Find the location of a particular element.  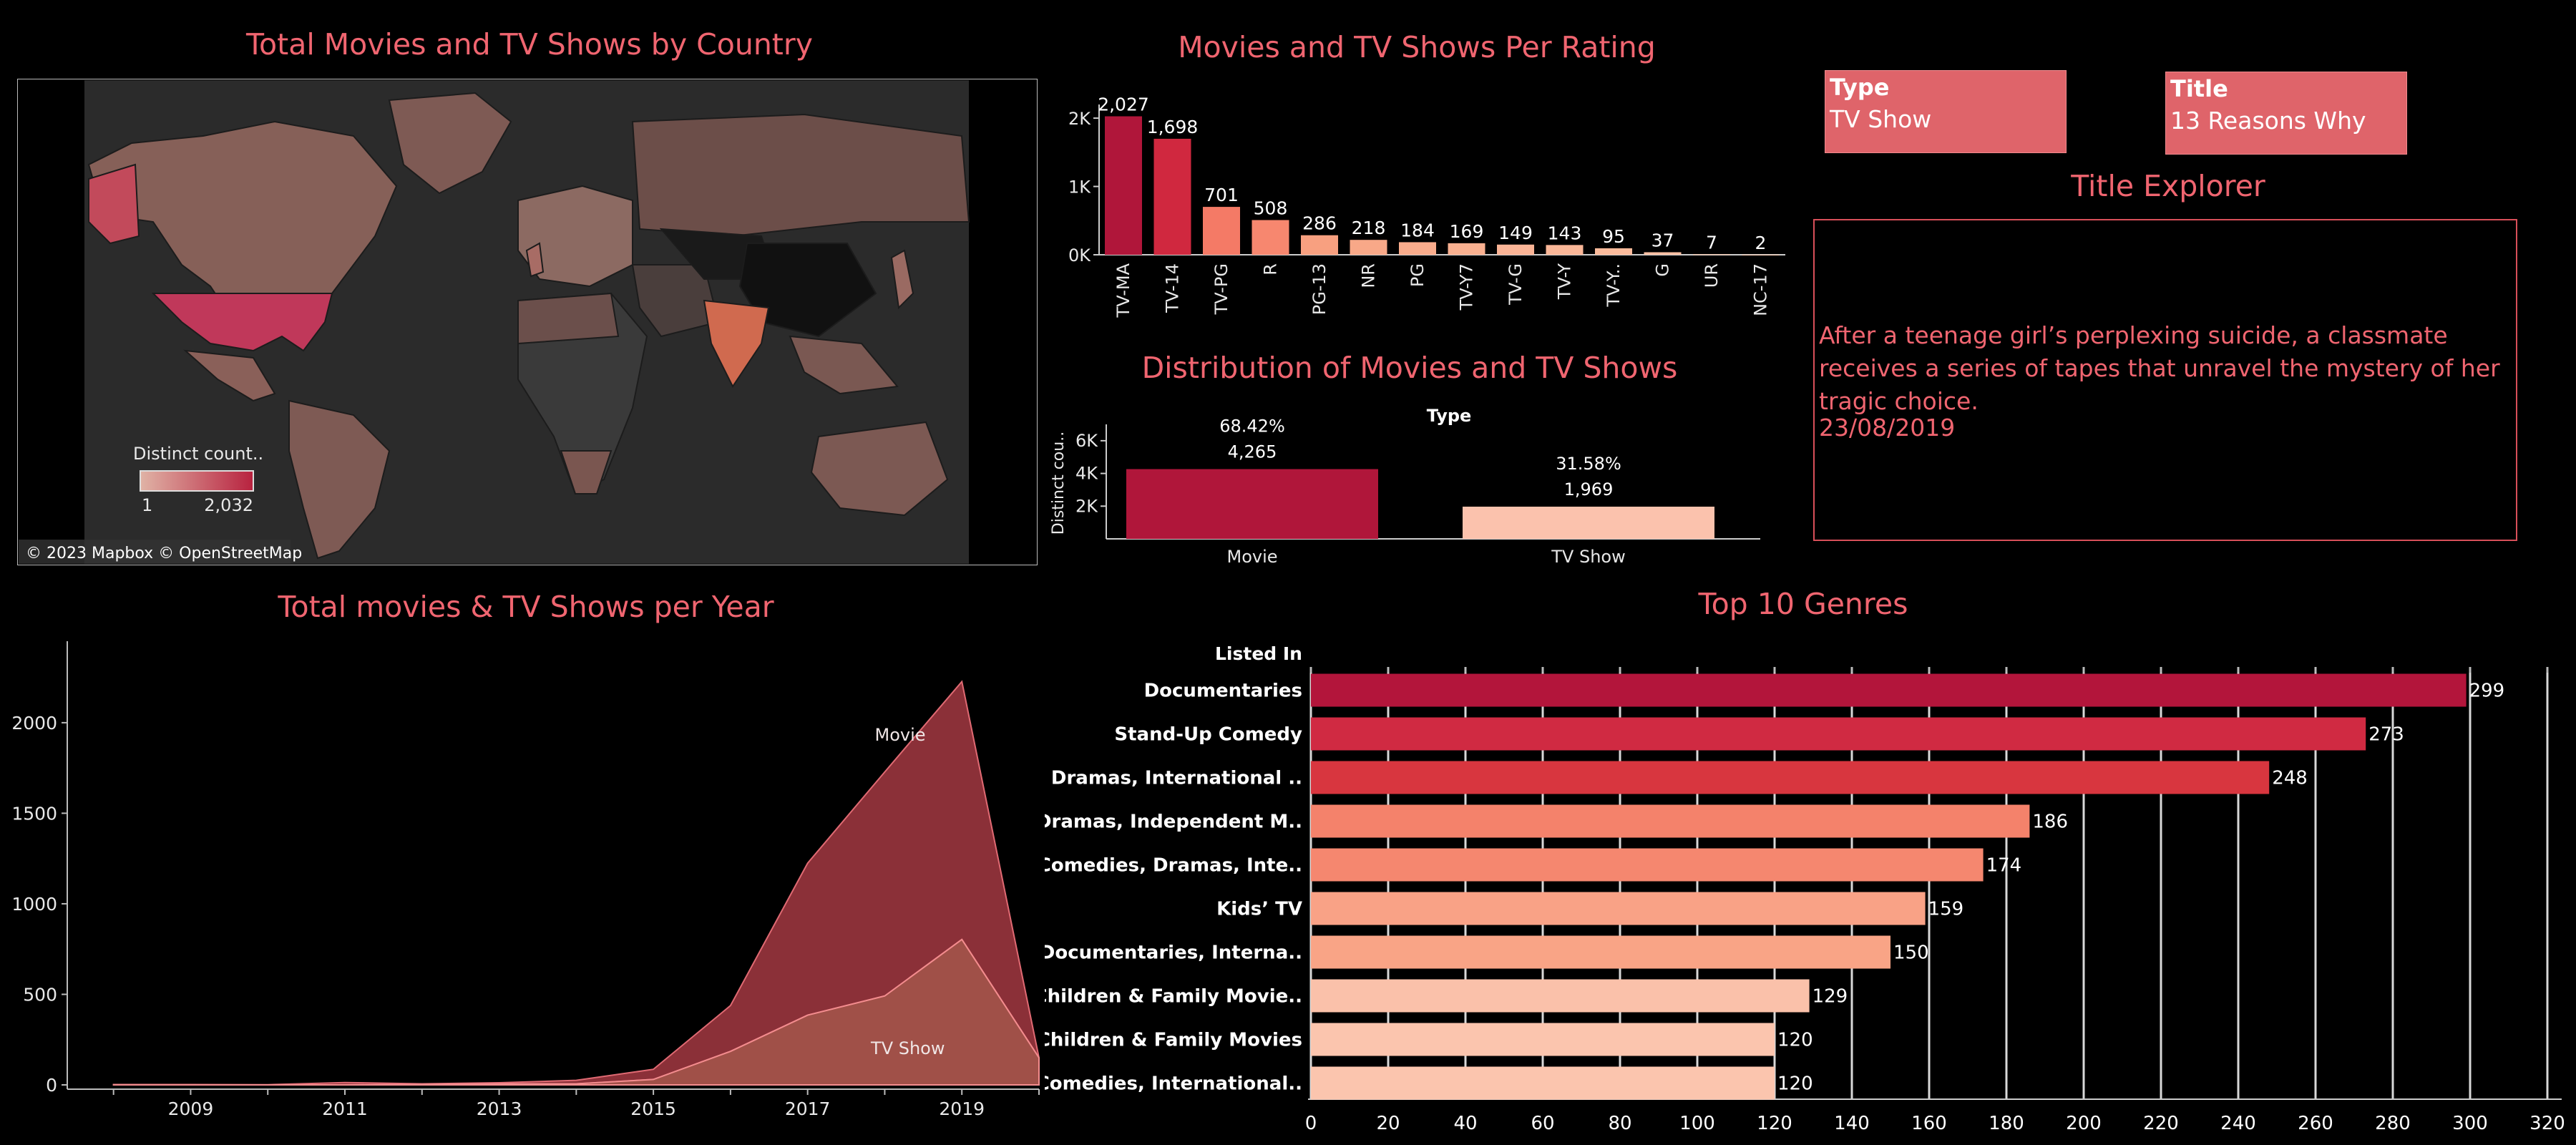

genre-value-label: 150 is located at coordinates (1911, 953).